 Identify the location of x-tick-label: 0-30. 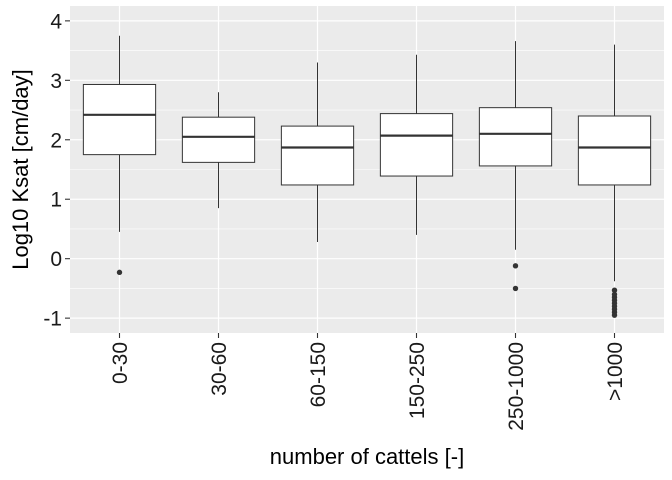
(120, 363).